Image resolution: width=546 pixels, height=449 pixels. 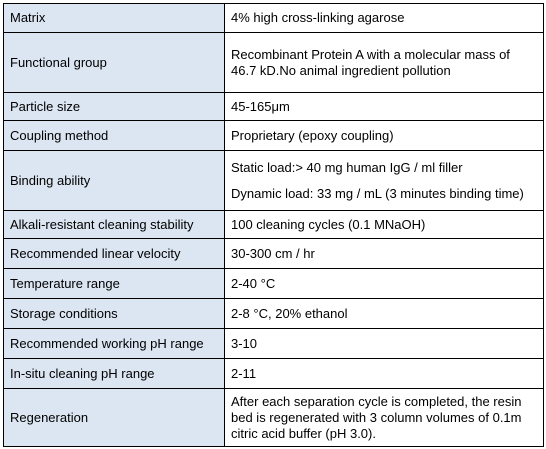 I want to click on row-label: Binding ability, so click(x=114, y=180).